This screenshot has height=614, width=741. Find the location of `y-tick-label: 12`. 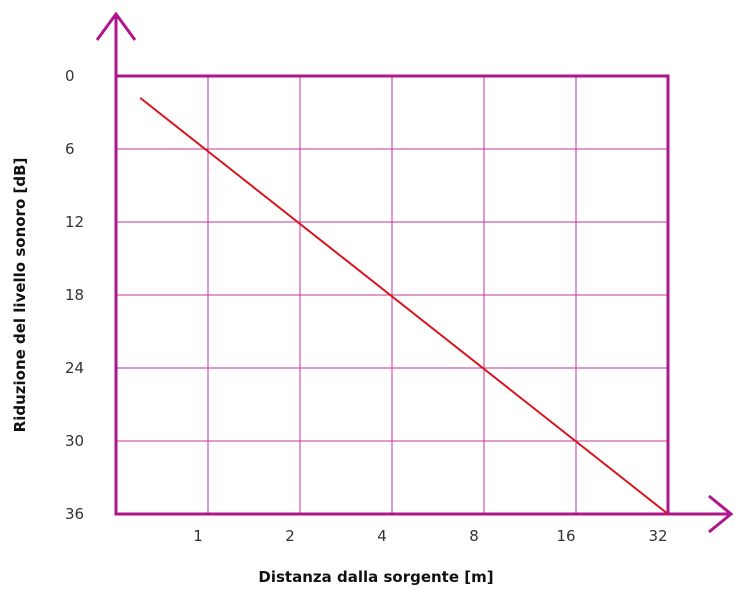

y-tick-label: 12 is located at coordinates (74, 222).